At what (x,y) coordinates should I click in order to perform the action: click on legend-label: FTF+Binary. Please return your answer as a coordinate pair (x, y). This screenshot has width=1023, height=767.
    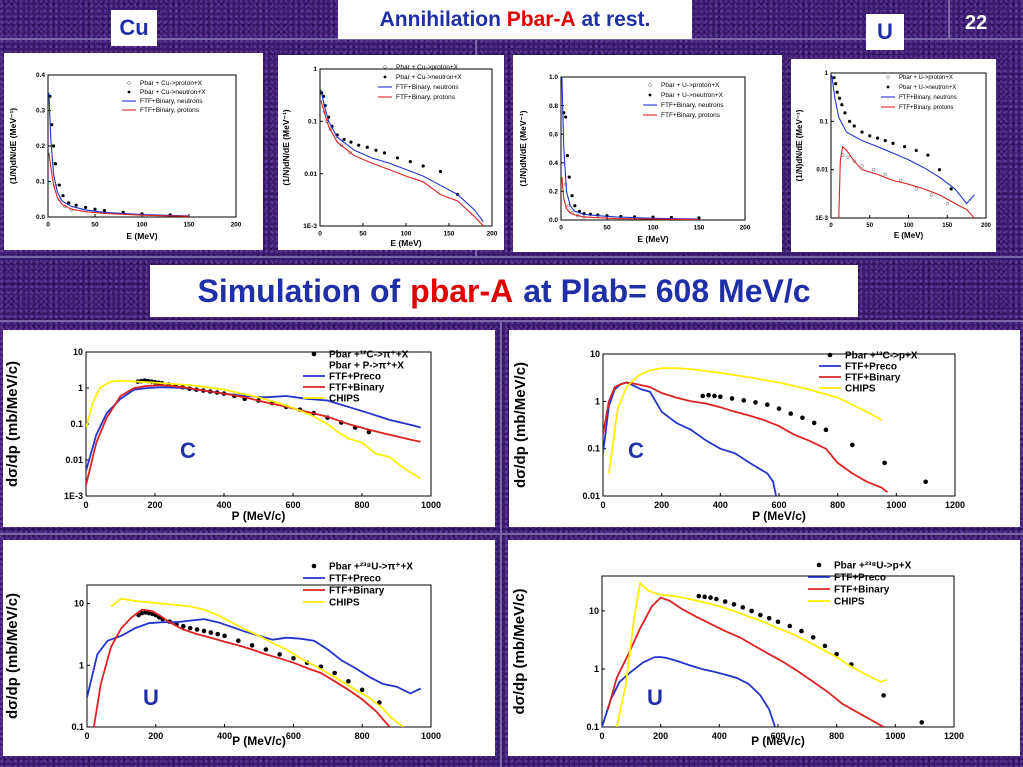
    Looking at the image, I should click on (862, 589).